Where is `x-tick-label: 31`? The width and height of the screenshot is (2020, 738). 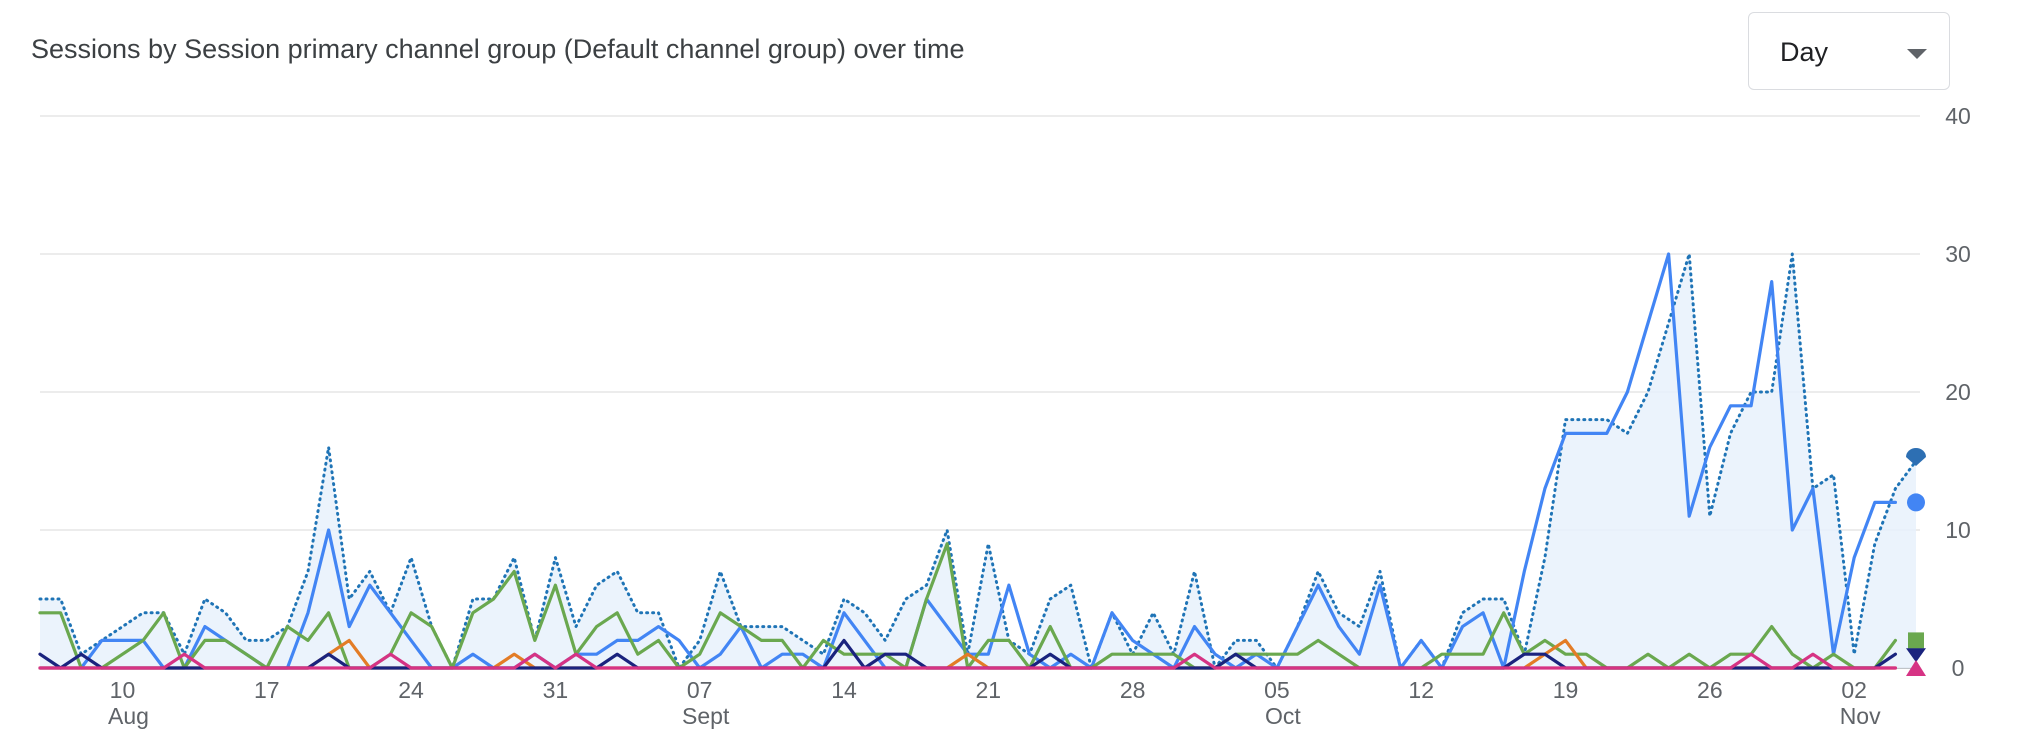 x-tick-label: 31 is located at coordinates (556, 690).